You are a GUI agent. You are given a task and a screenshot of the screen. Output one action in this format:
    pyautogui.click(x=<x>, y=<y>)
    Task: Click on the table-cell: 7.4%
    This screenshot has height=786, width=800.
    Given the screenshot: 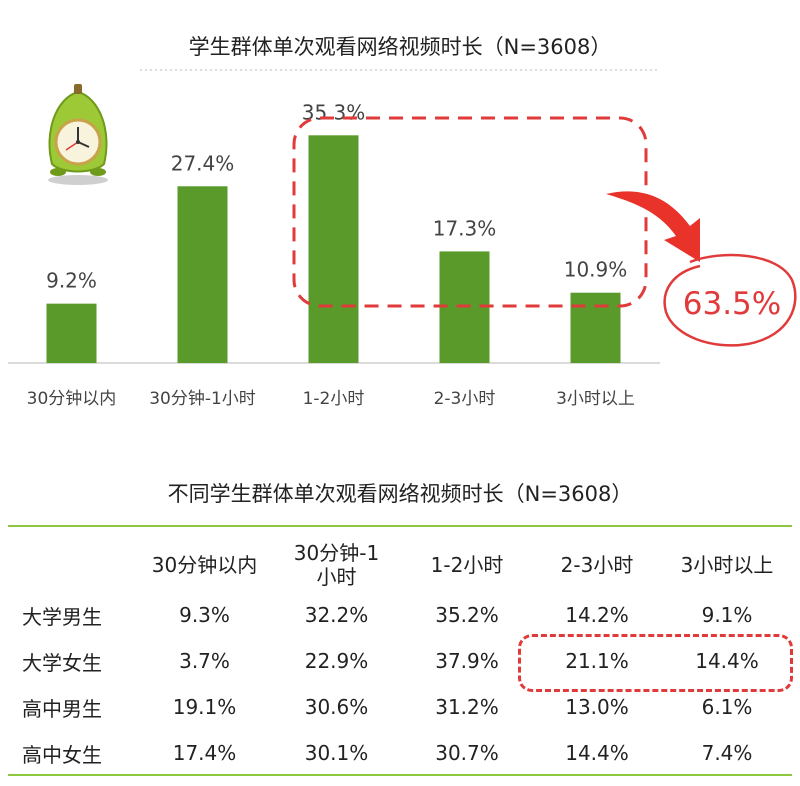 What is the action you would take?
    pyautogui.click(x=727, y=753)
    